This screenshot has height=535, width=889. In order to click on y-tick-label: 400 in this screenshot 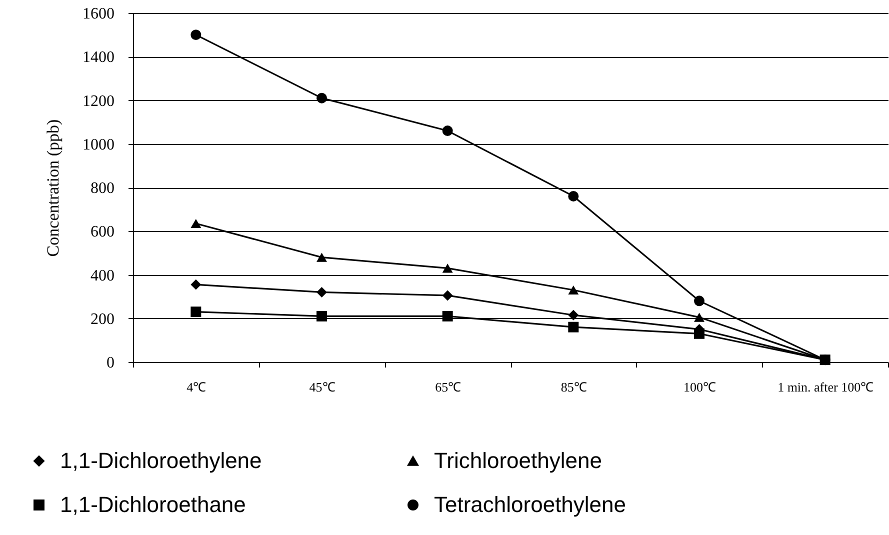, I will do `click(102, 275)`.